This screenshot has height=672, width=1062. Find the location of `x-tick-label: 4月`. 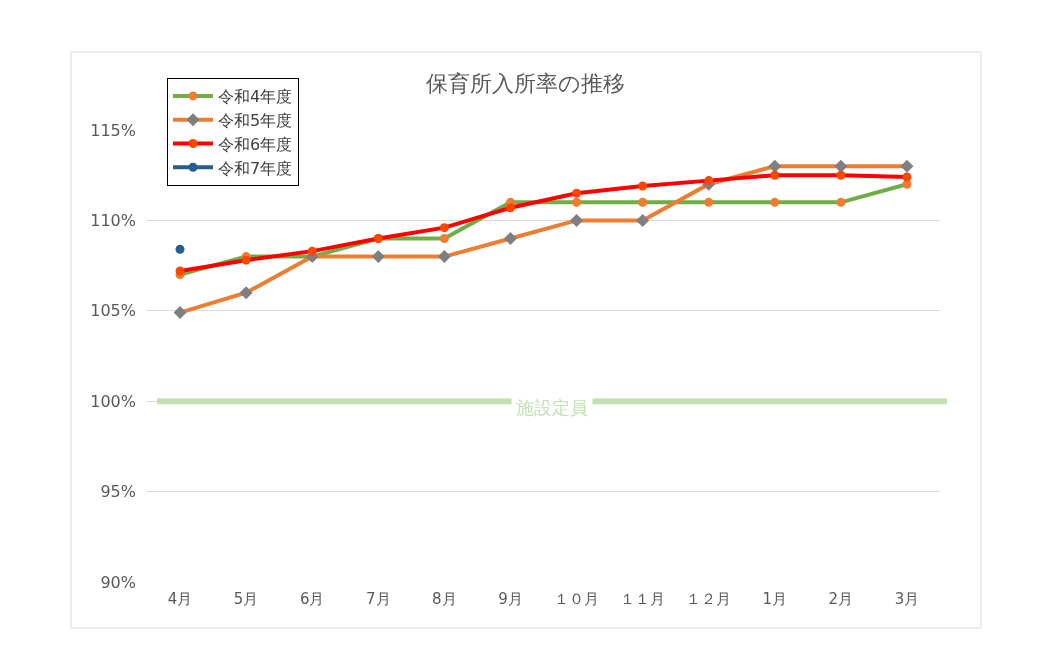

x-tick-label: 4月 is located at coordinates (180, 599).